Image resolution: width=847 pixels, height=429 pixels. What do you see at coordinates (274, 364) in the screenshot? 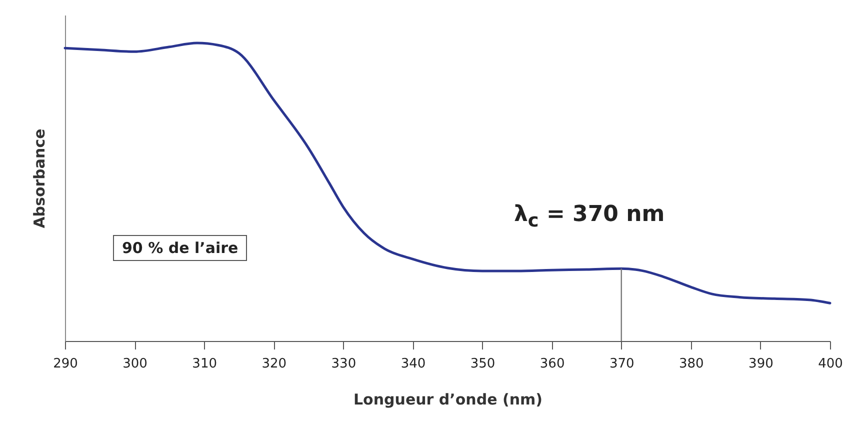
I see `x-tick-label: 320` at bounding box center [274, 364].